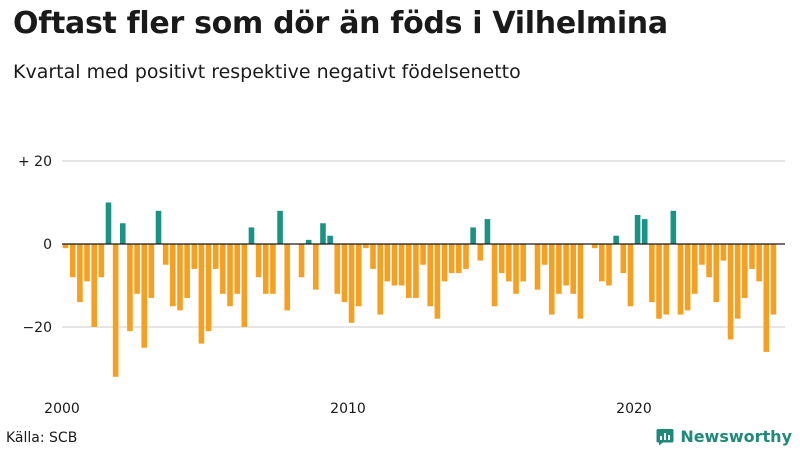 The height and width of the screenshot is (450, 800). I want to click on x-tick-label: 2020, so click(634, 409).